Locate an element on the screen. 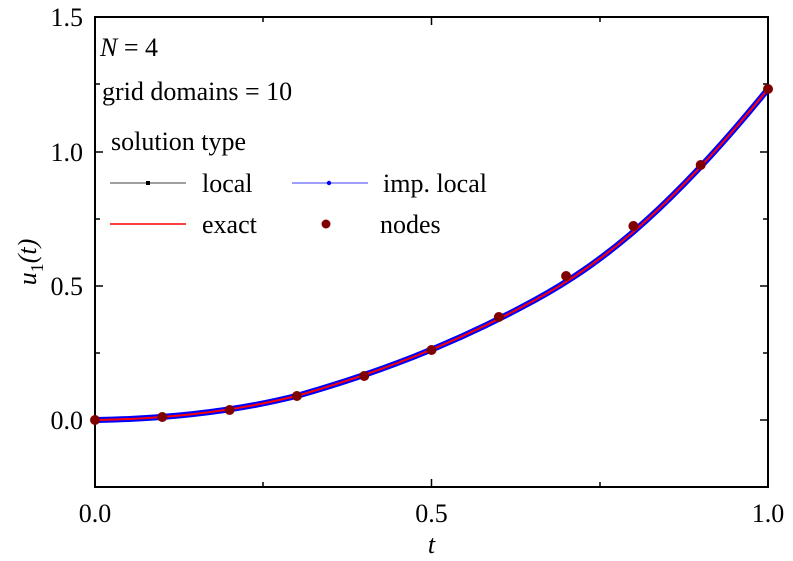 Image resolution: width=793 pixels, height=561 pixels. svg-text: u1(t) is located at coordinates (30, 262).